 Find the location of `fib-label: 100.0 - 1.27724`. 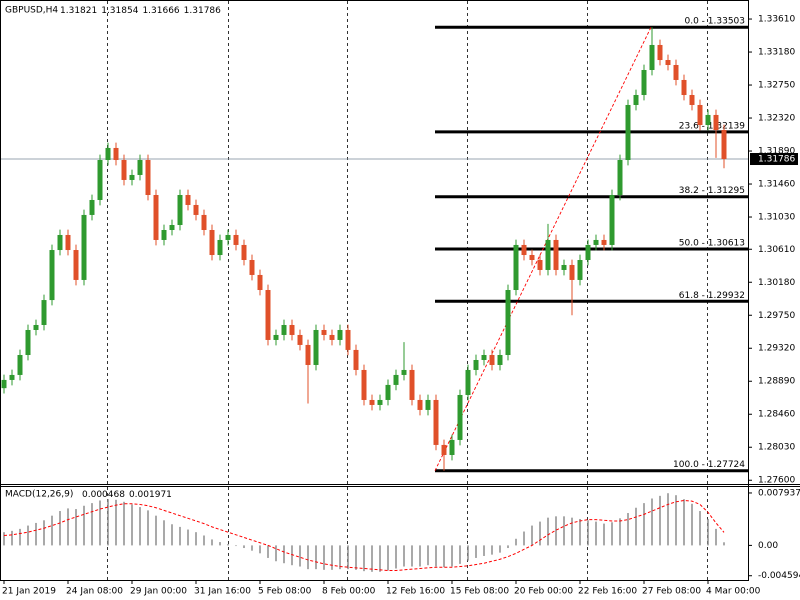

fib-label: 100.0 - 1.27724 is located at coordinates (709, 465).